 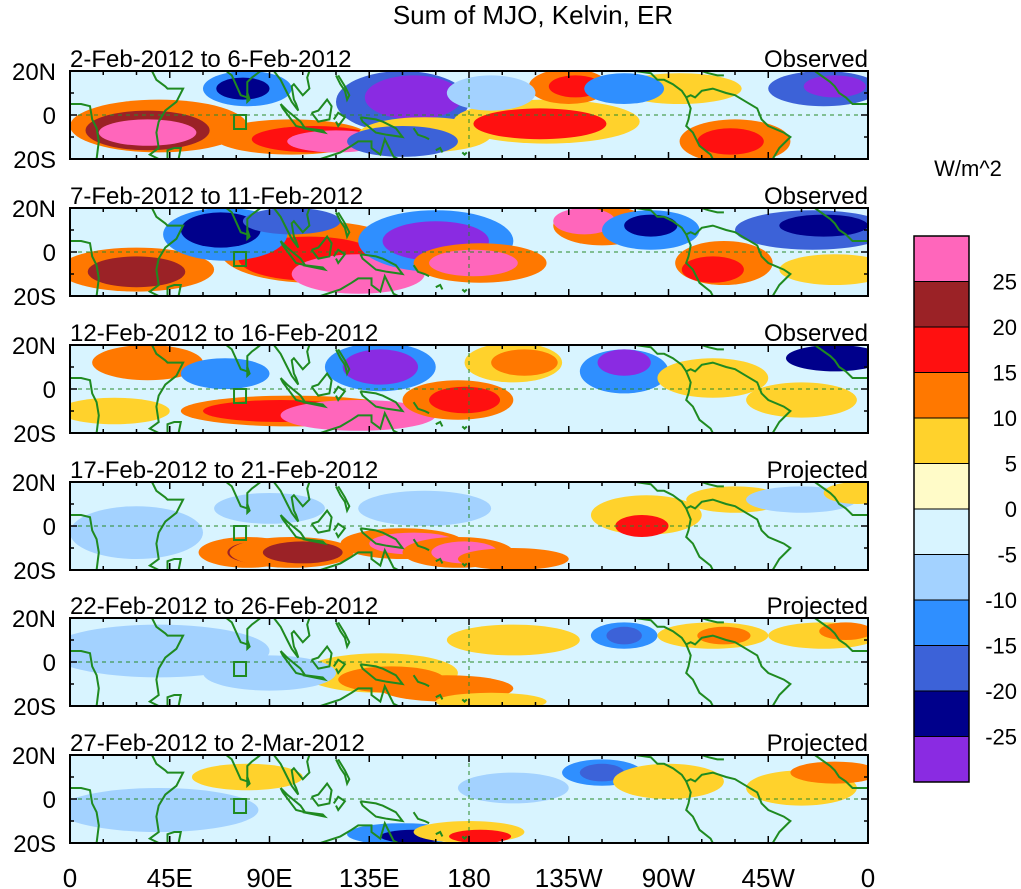 I want to click on x-axis: 0 45E 90E 135E 180 135W 90W 45W 0, so click(x=469, y=876).